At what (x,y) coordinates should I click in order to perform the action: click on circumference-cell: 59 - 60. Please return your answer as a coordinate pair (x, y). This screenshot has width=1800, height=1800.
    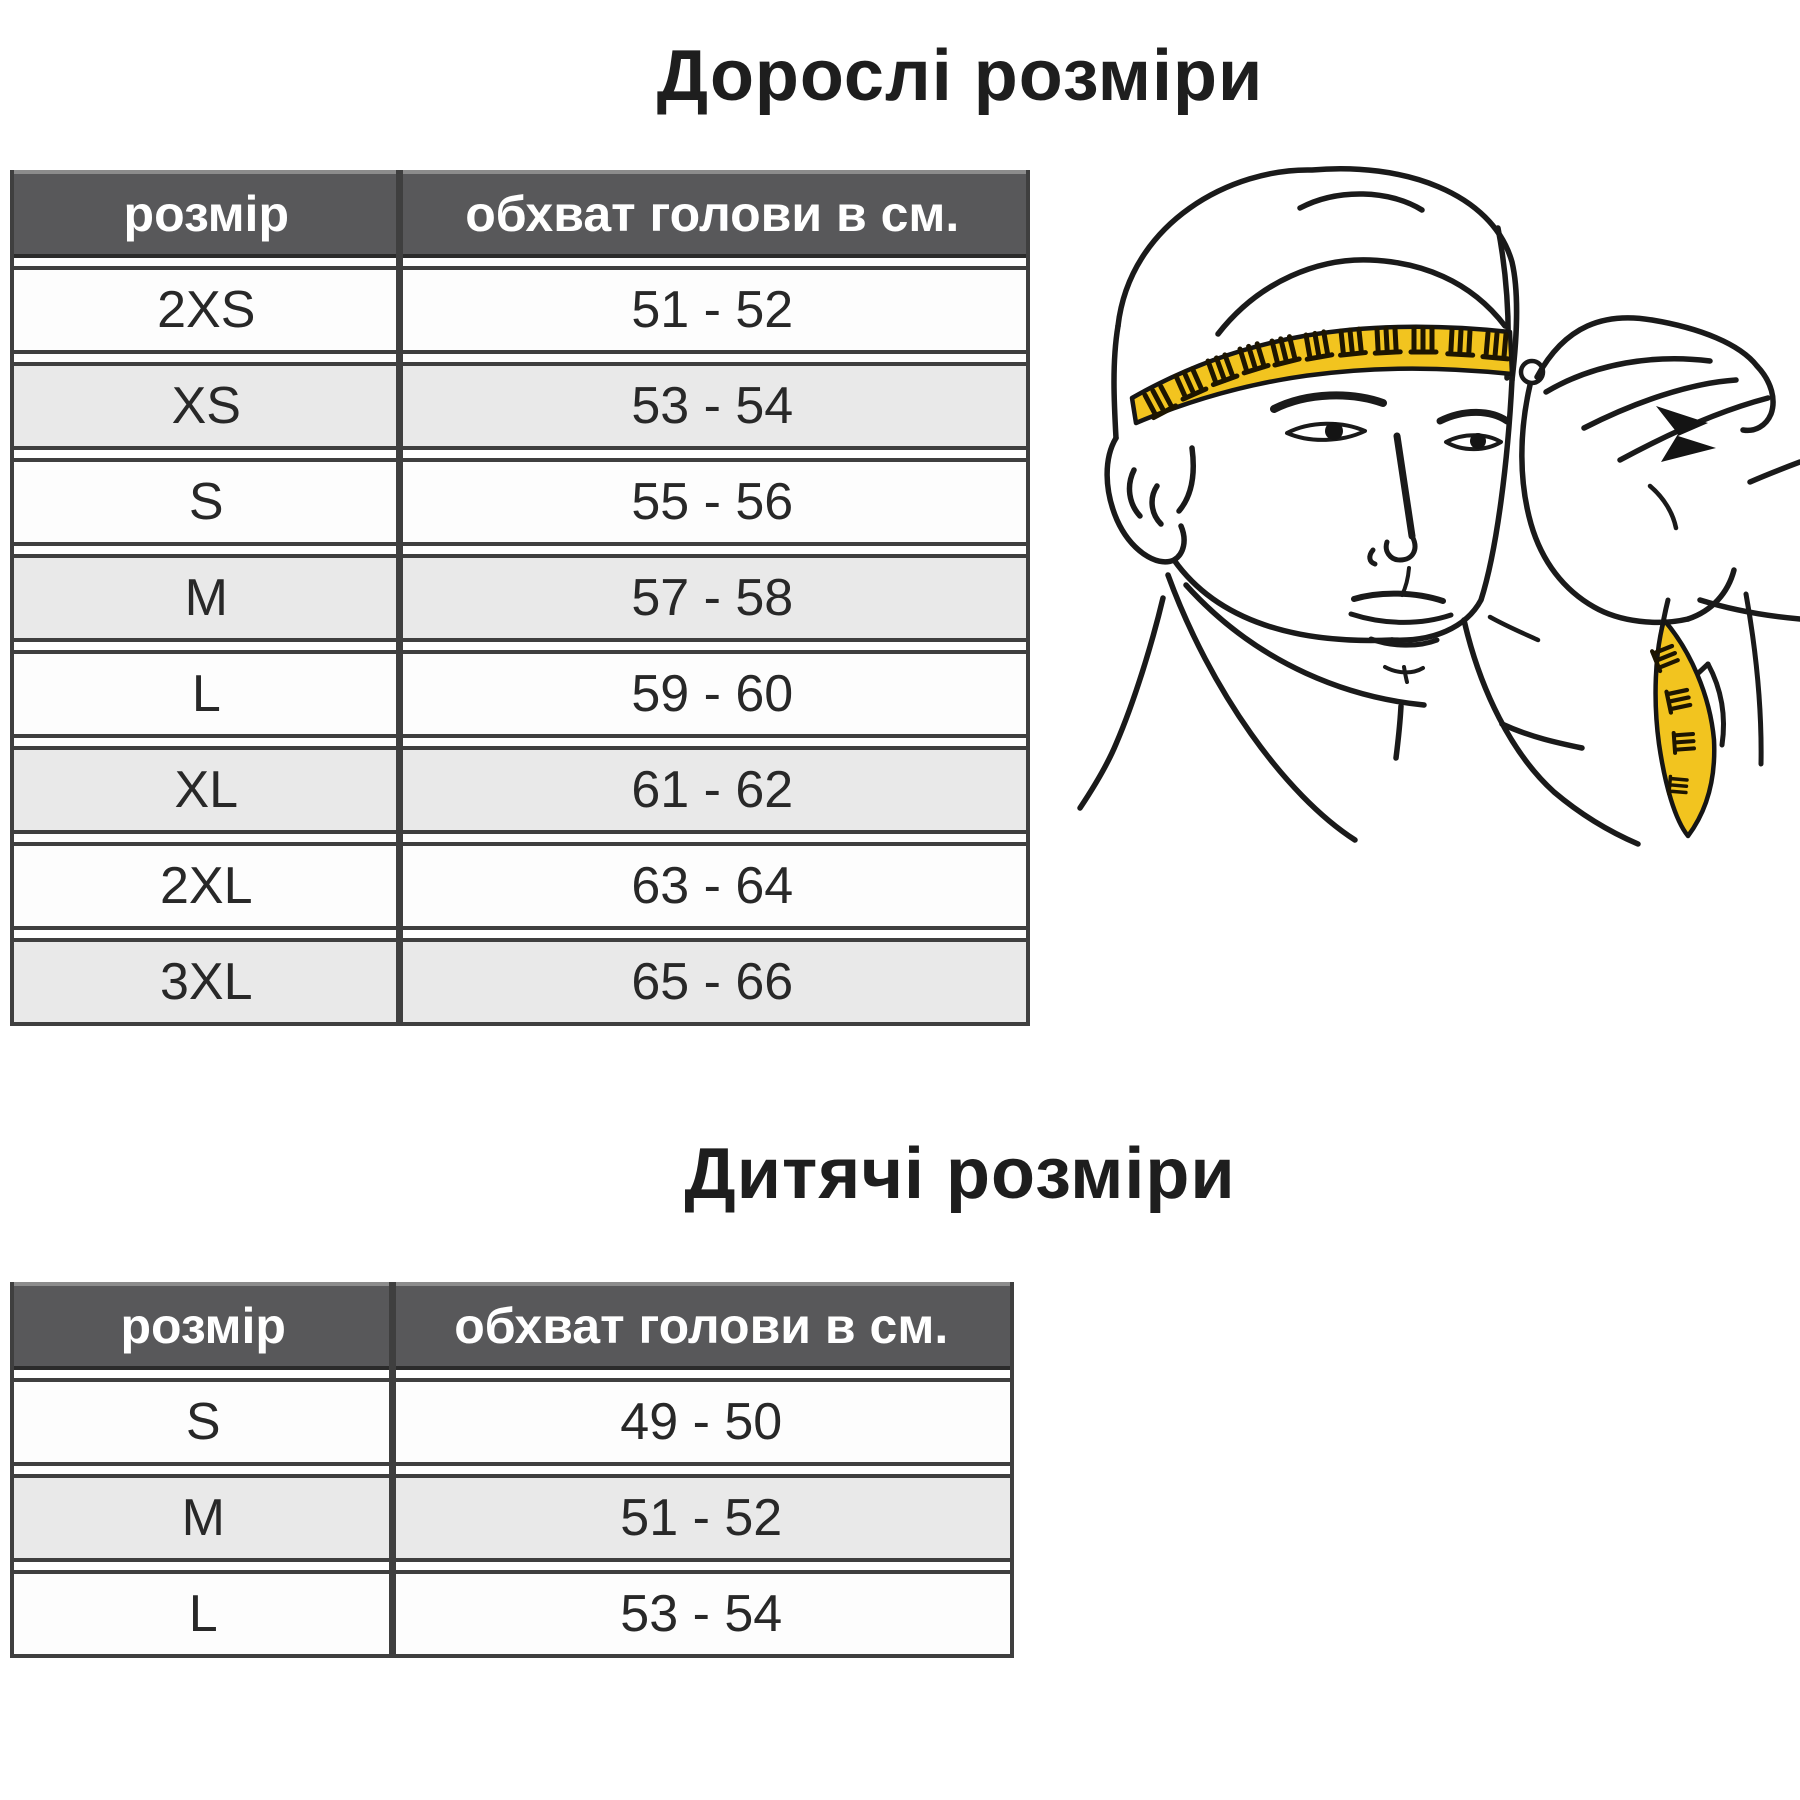
    Looking at the image, I should click on (712, 694).